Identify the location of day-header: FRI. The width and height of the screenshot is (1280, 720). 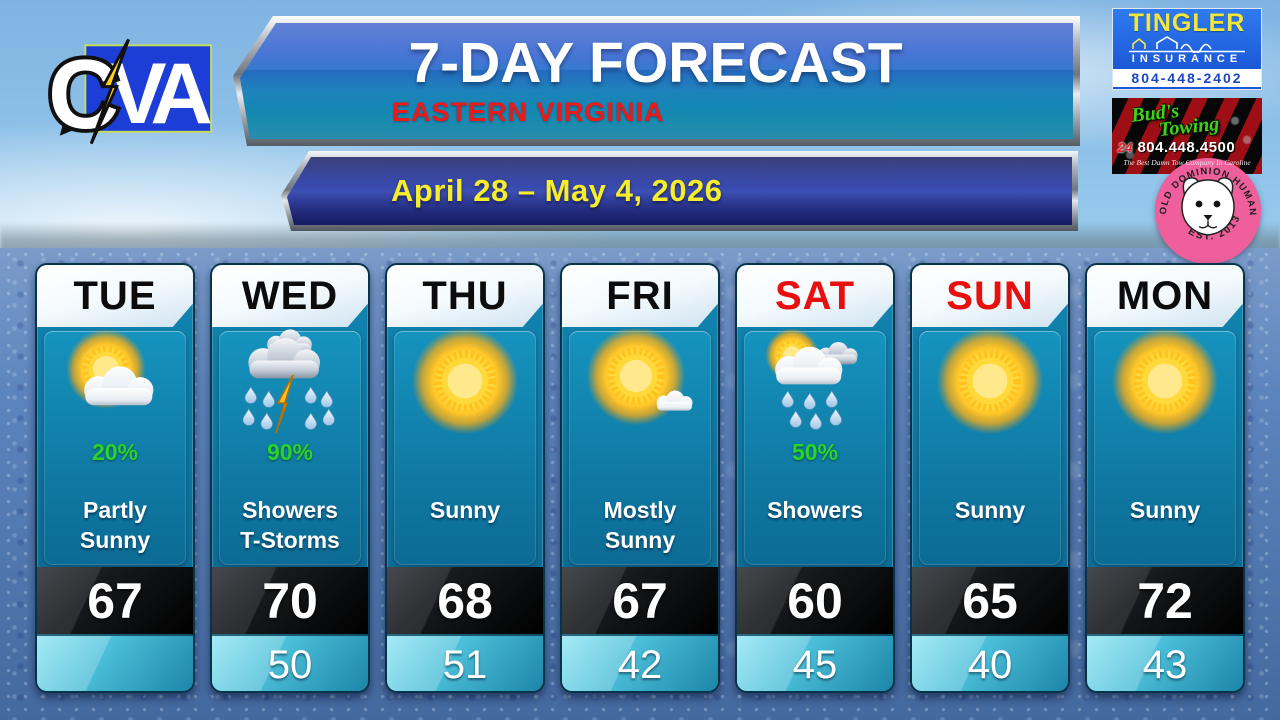
(640, 296).